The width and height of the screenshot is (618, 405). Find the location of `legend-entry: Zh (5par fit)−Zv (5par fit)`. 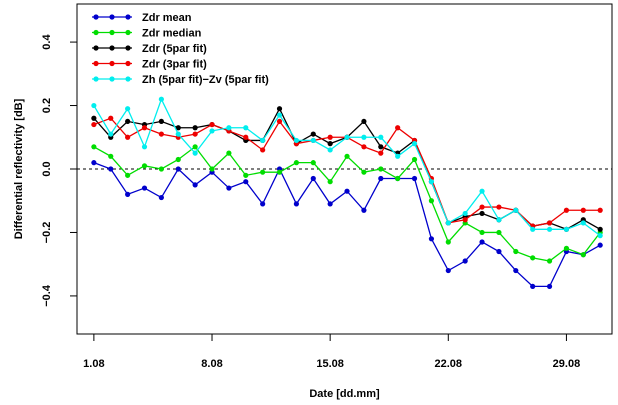

legend-entry: Zh (5par fit)−Zv (5par fit) is located at coordinates (180, 80).